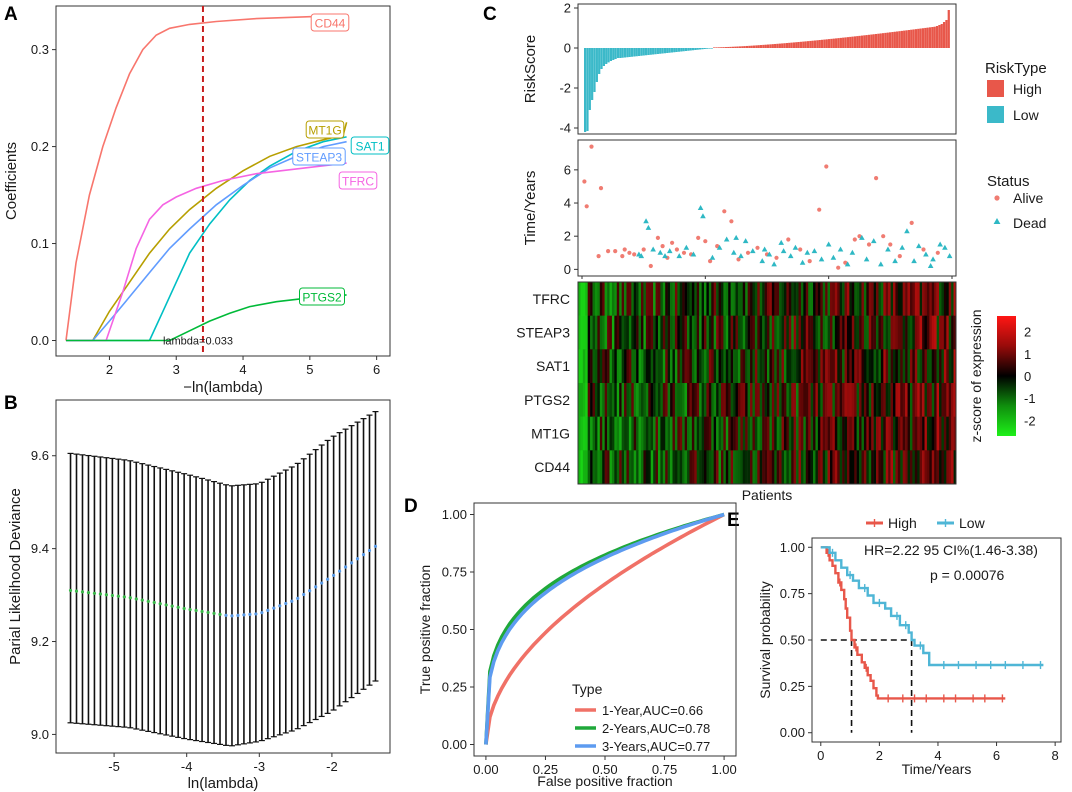 This screenshot has height=792, width=1072. Describe the element at coordinates (752, 251) in the screenshot. I see `dead-point` at that location.